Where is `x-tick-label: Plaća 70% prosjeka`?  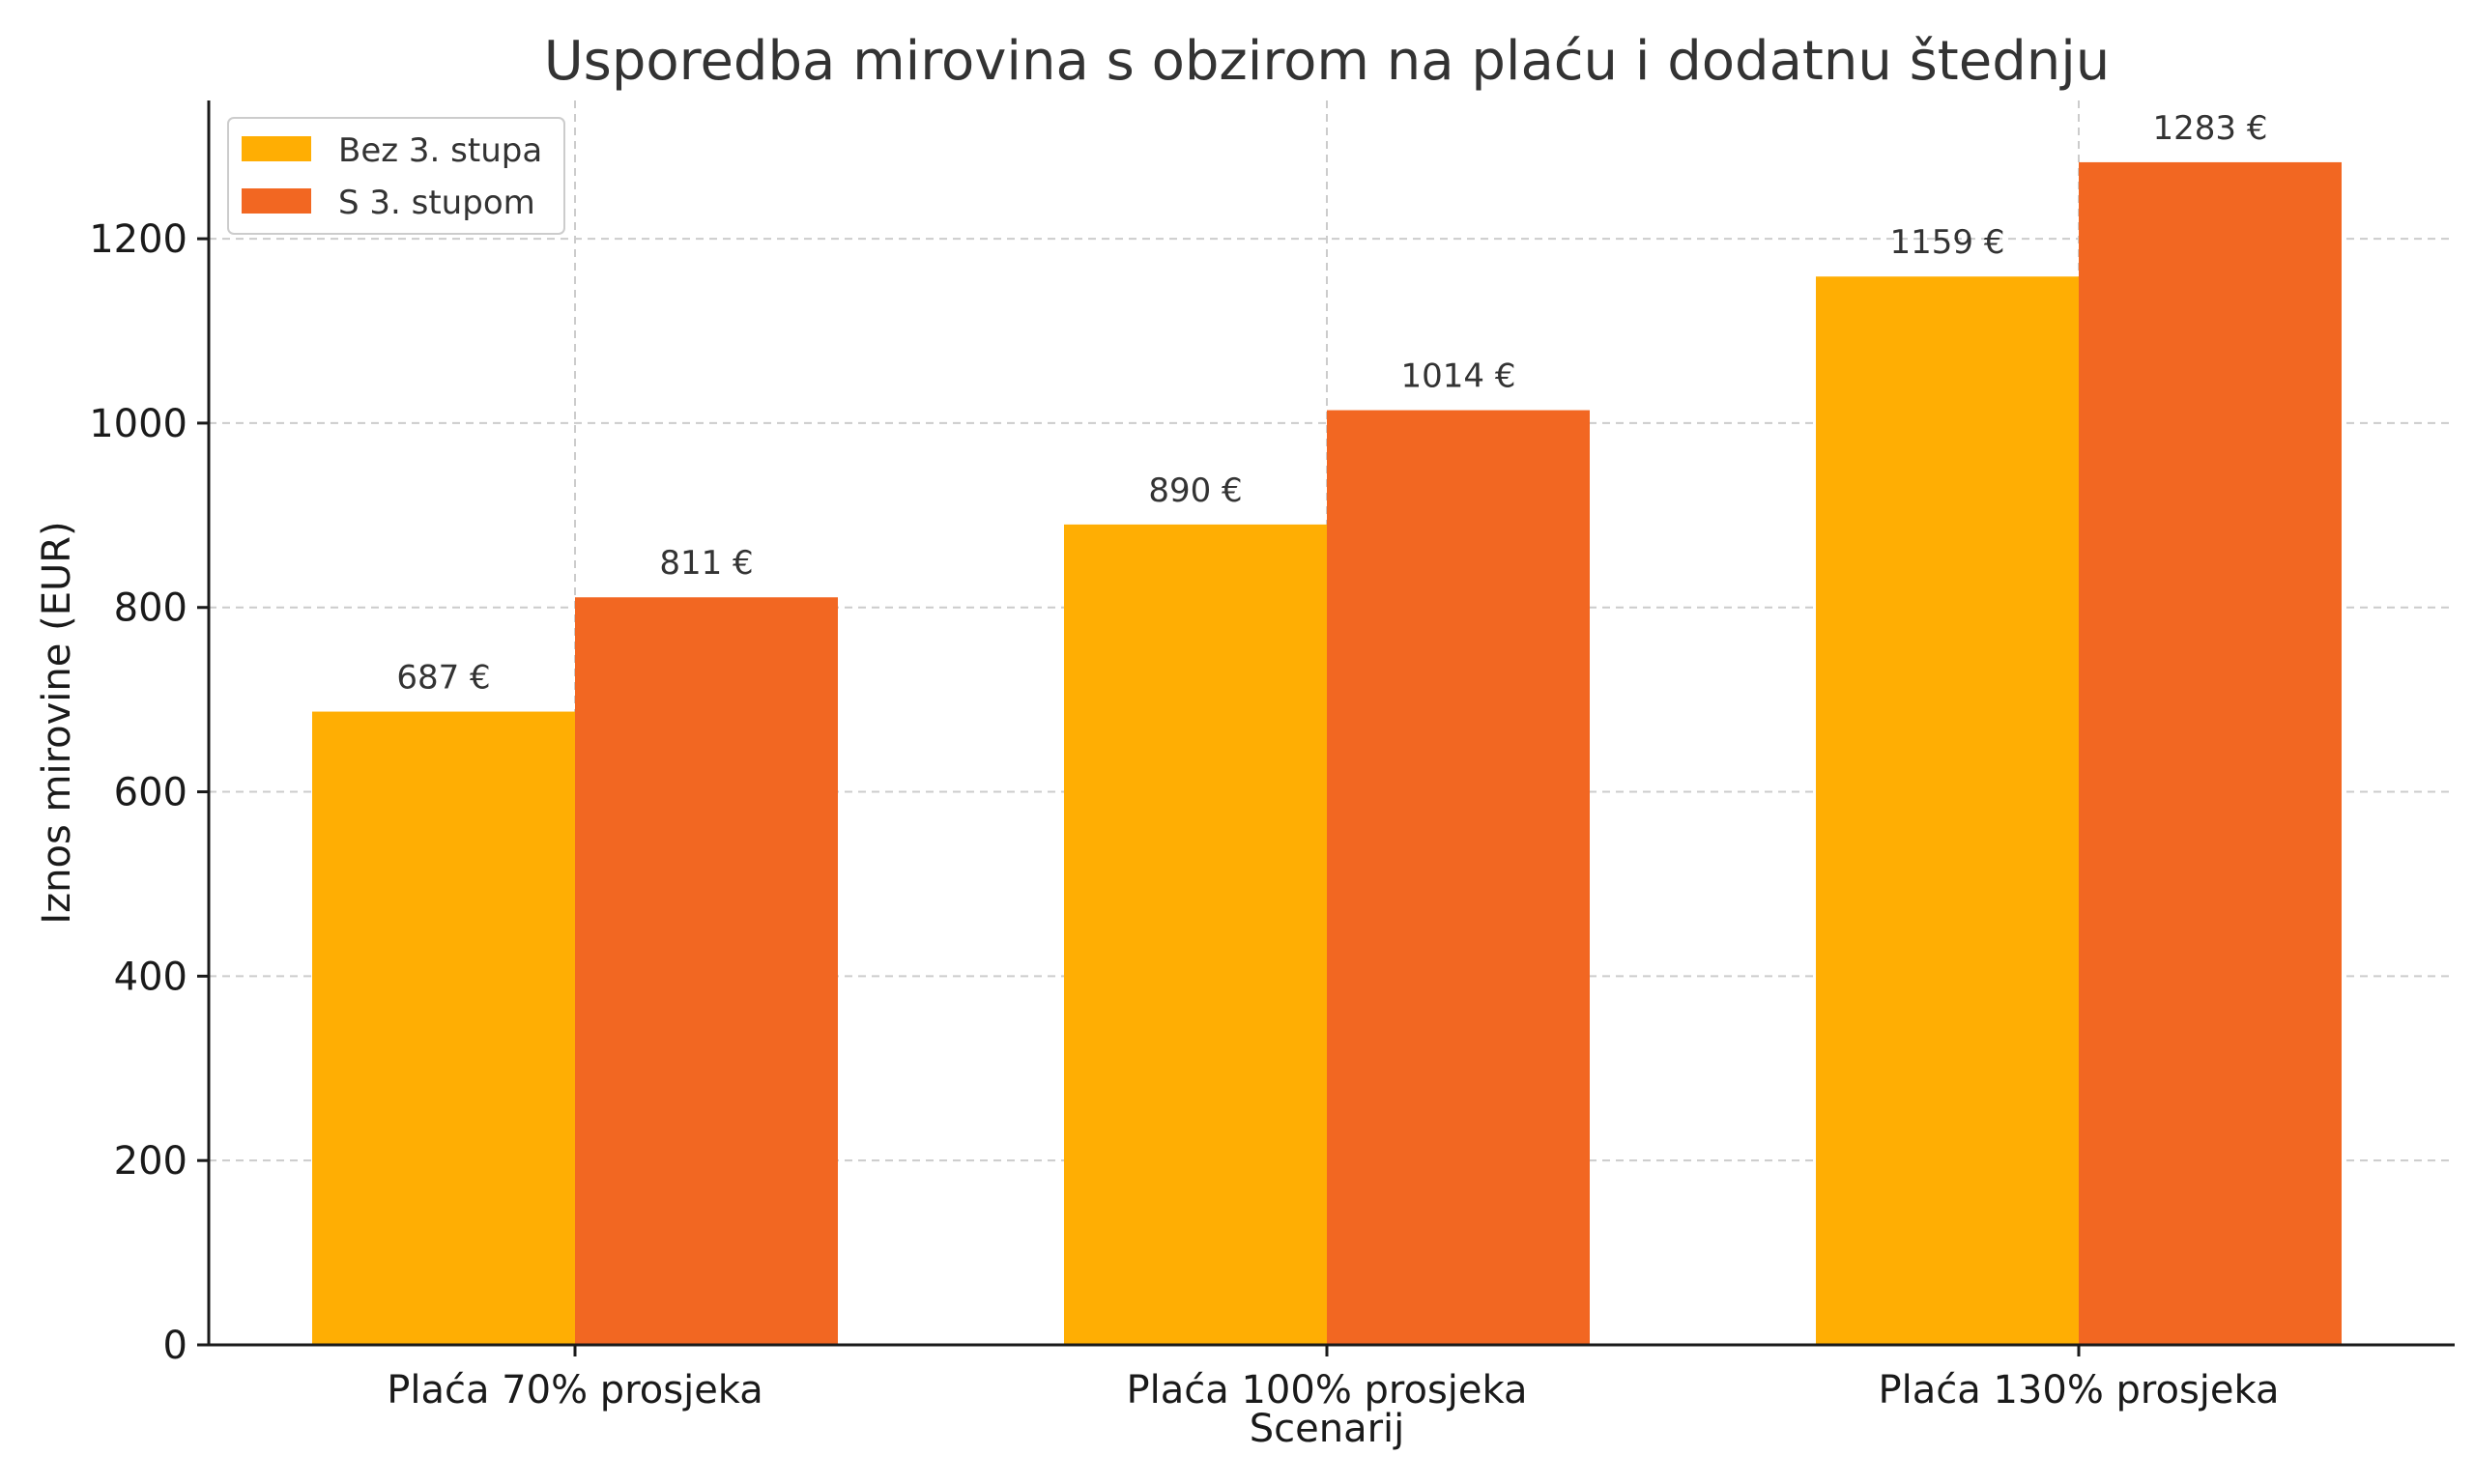 x-tick-label: Plaća 70% prosjeka is located at coordinates (575, 1391).